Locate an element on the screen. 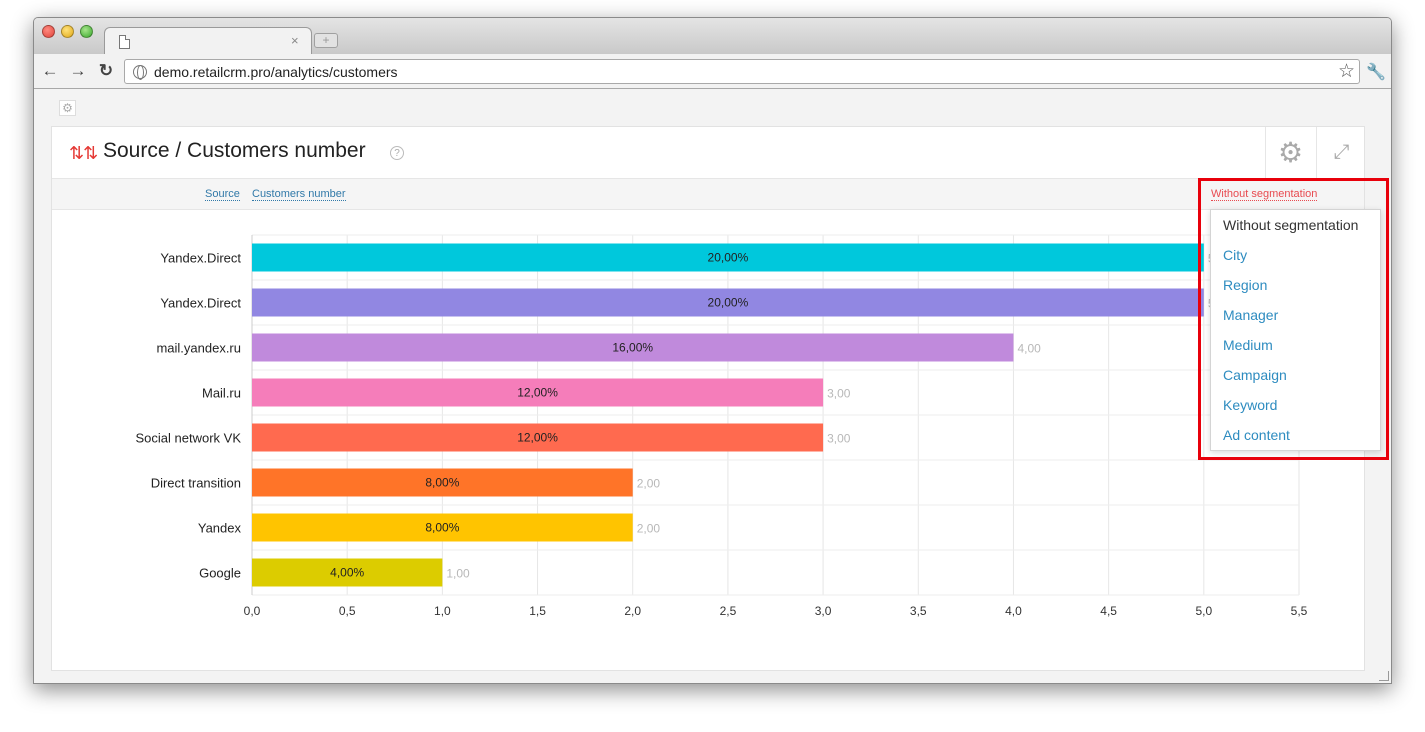  tab-strip: × + is located at coordinates (712, 36).